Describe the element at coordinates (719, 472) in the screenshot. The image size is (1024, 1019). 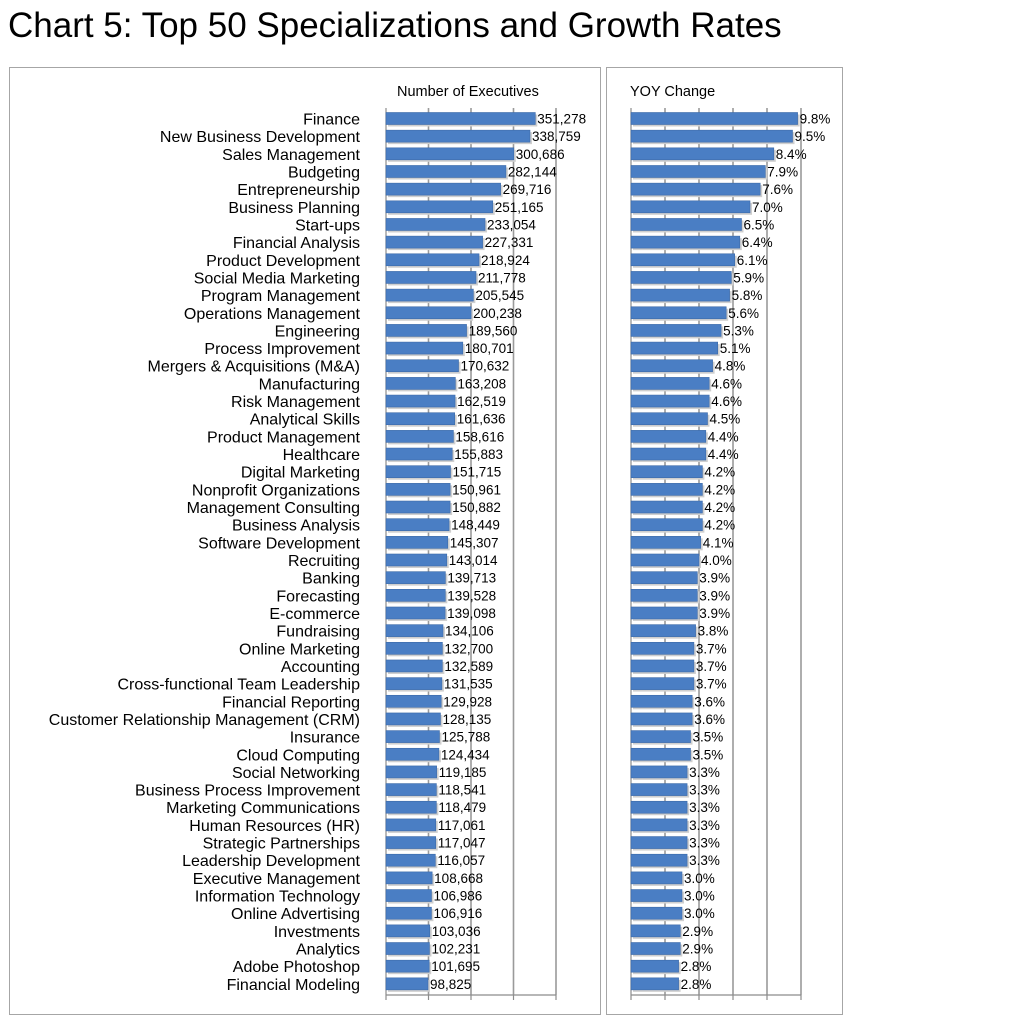
I see `yoy-data-label: 4.2%` at that location.